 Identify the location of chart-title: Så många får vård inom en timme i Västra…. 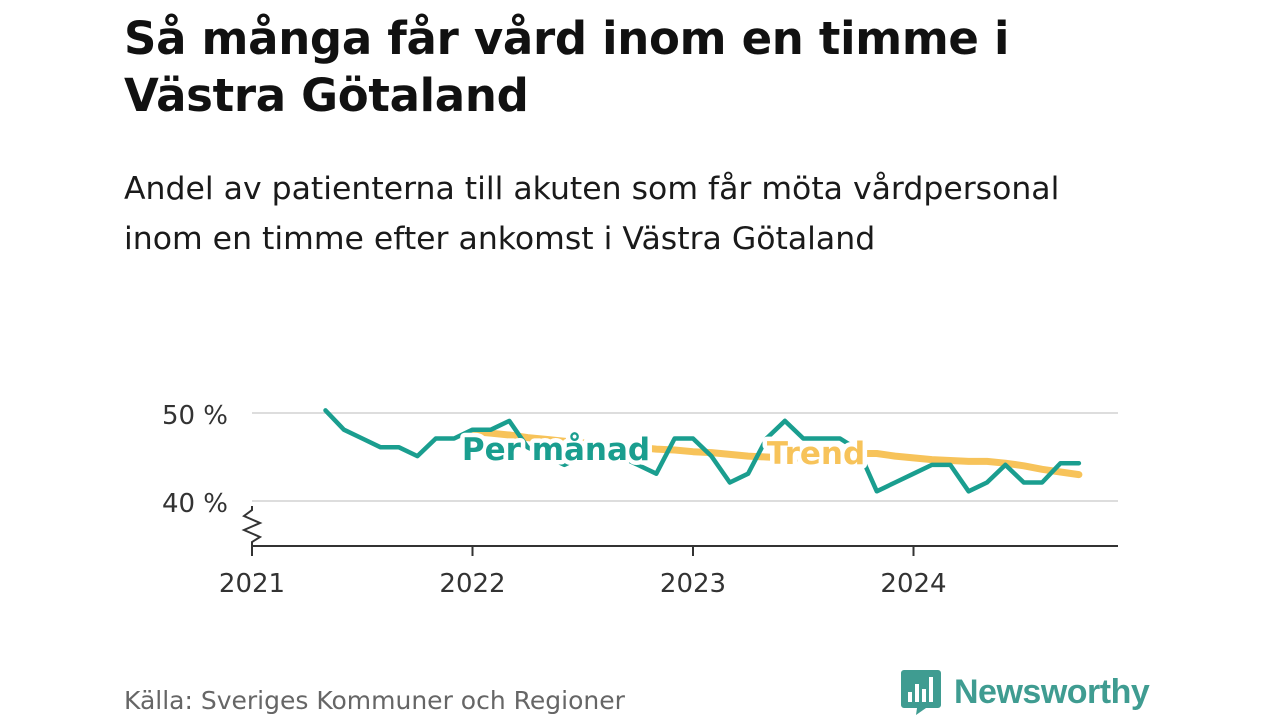
(567, 67).